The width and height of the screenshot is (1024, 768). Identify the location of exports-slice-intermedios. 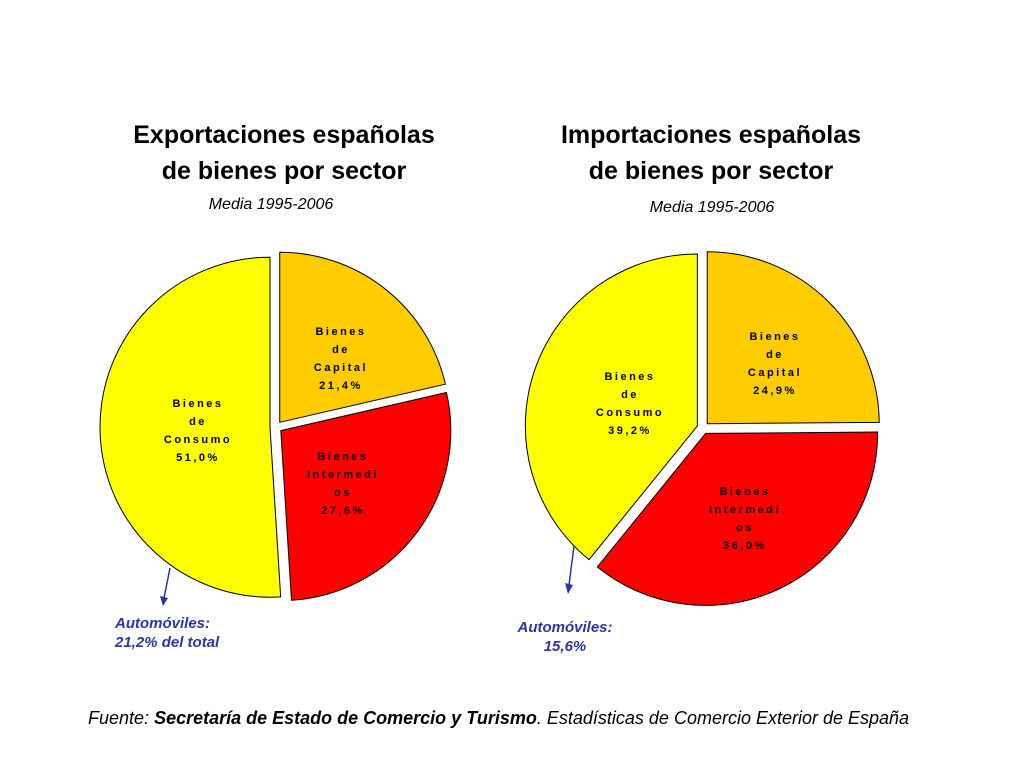
(366, 496).